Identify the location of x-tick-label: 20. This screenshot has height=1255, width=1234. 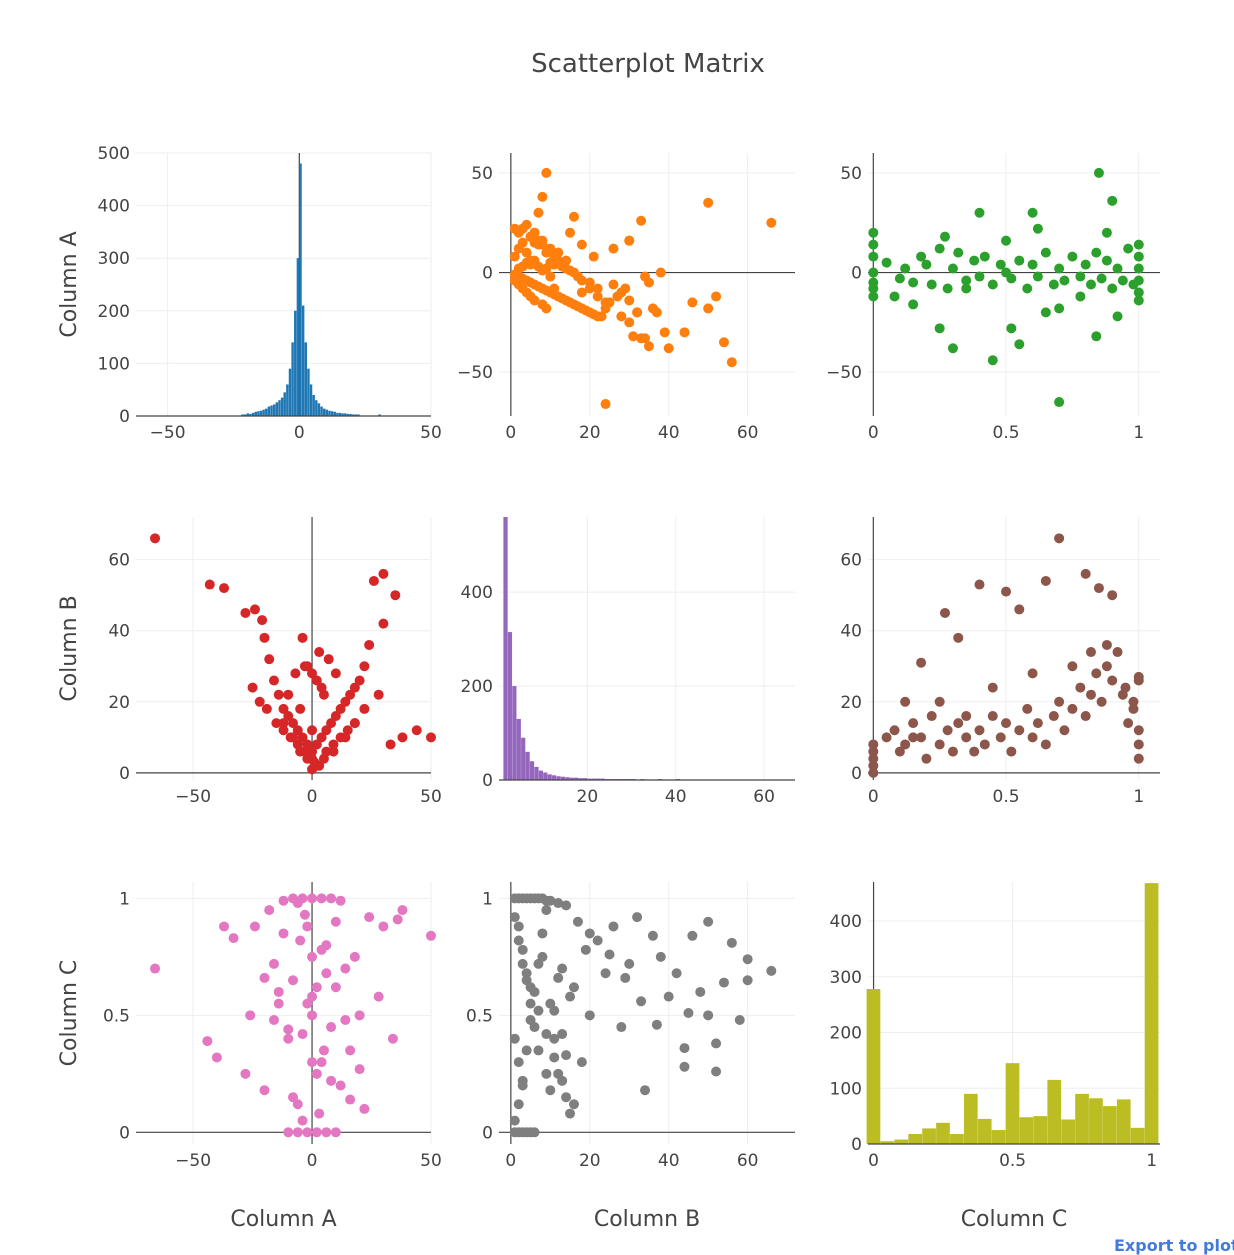
(590, 1161).